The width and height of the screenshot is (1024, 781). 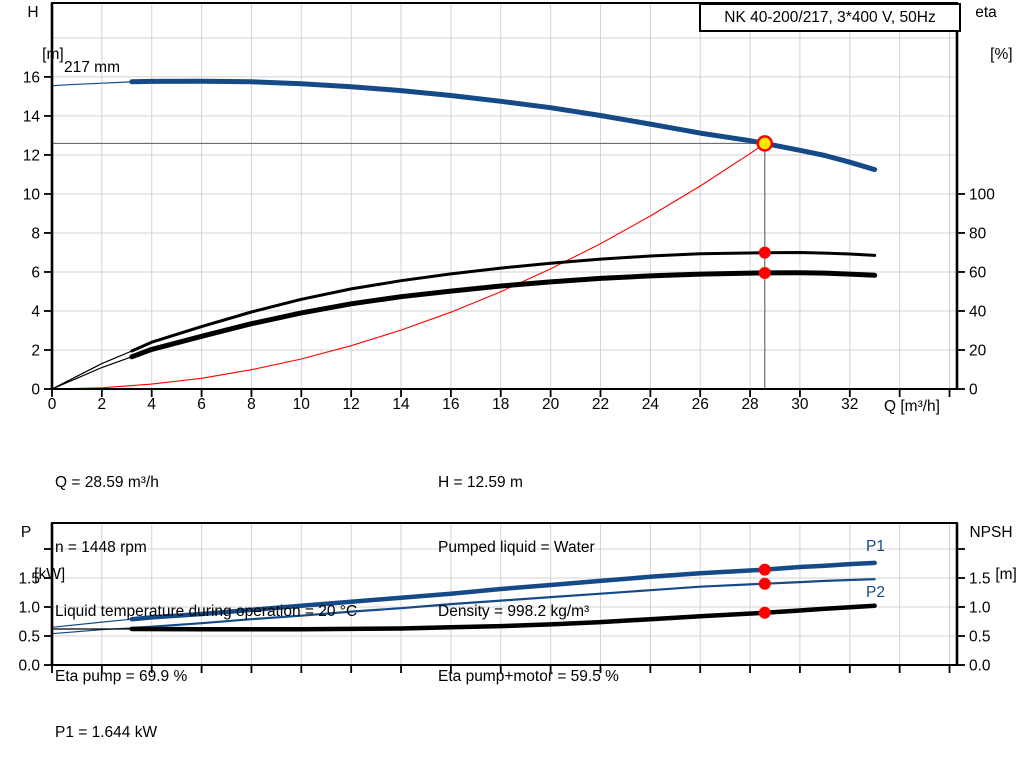 I want to click on duty-point-marker, so click(x=765, y=143).